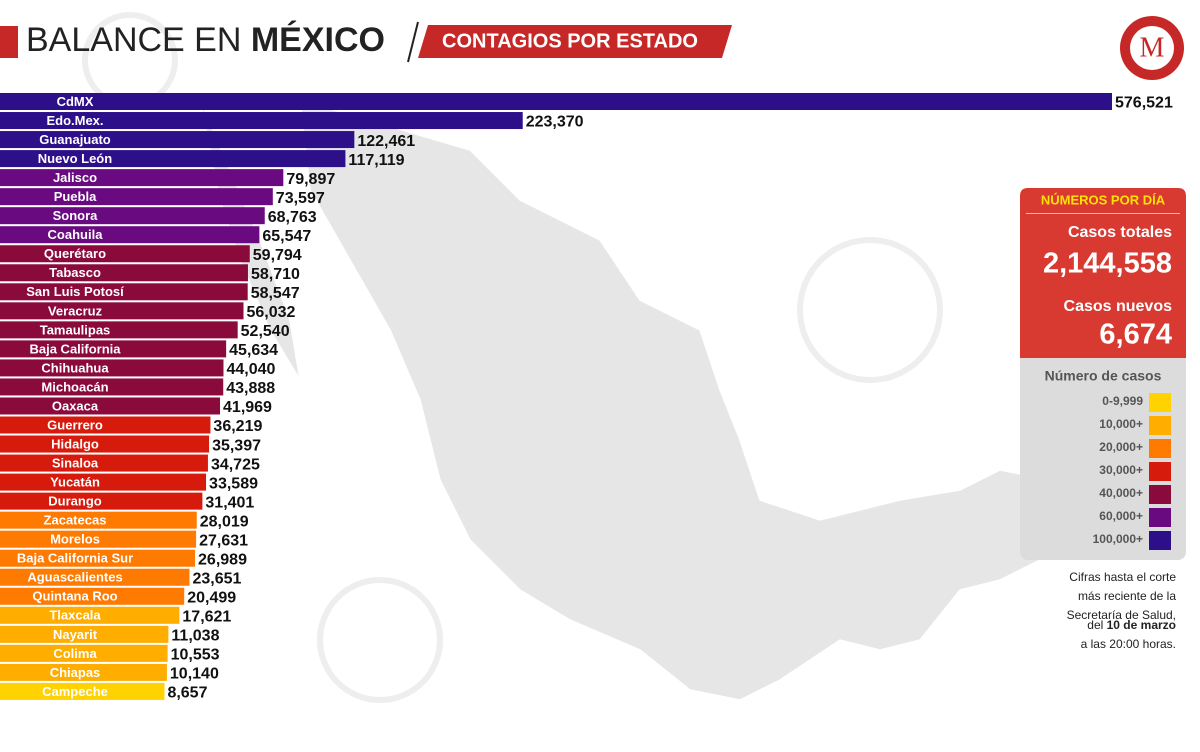 This screenshot has height=752, width=1200. Describe the element at coordinates (310, 179) in the screenshot. I see `value-label: 79,897` at that location.